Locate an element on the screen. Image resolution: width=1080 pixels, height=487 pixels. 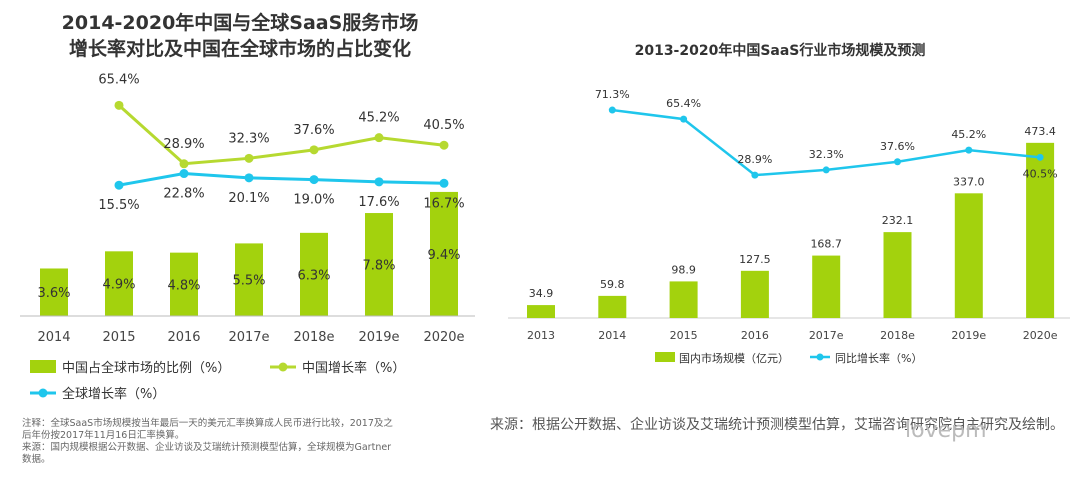
yoy-growth-value-label: 40.5% is located at coordinates (1040, 173).